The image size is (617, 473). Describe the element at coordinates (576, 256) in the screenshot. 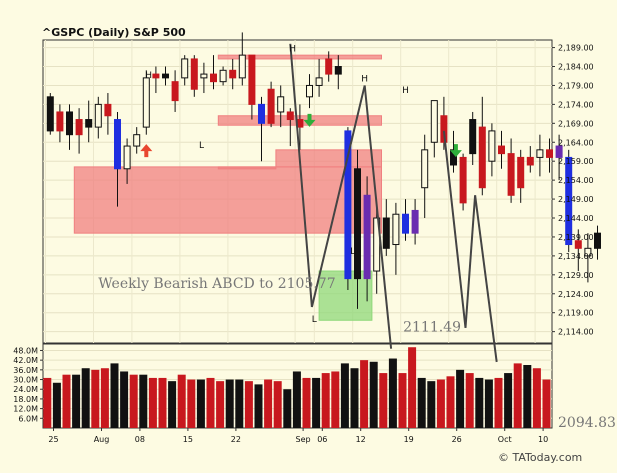

I see `price-tick-label: 2,134.00` at that location.